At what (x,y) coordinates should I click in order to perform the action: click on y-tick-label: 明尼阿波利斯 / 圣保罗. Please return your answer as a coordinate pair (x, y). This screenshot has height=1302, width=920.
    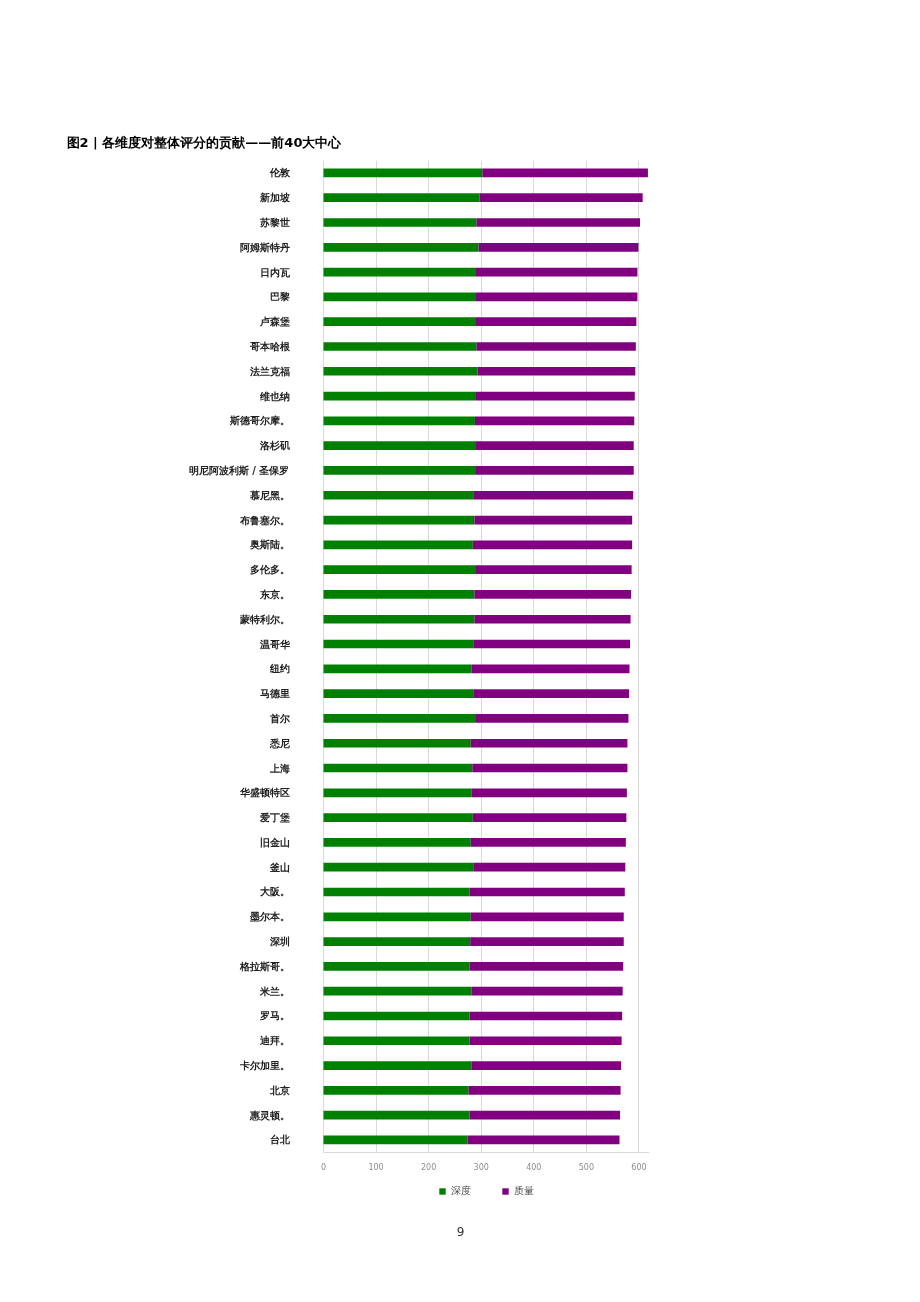
    Looking at the image, I should click on (239, 470).